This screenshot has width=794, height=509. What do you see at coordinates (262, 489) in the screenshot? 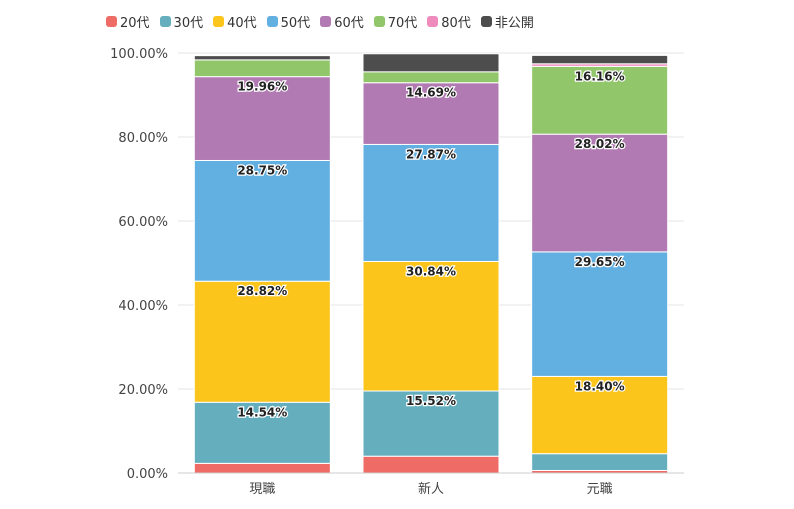
I see `x-tick-label: 現職` at bounding box center [262, 489].